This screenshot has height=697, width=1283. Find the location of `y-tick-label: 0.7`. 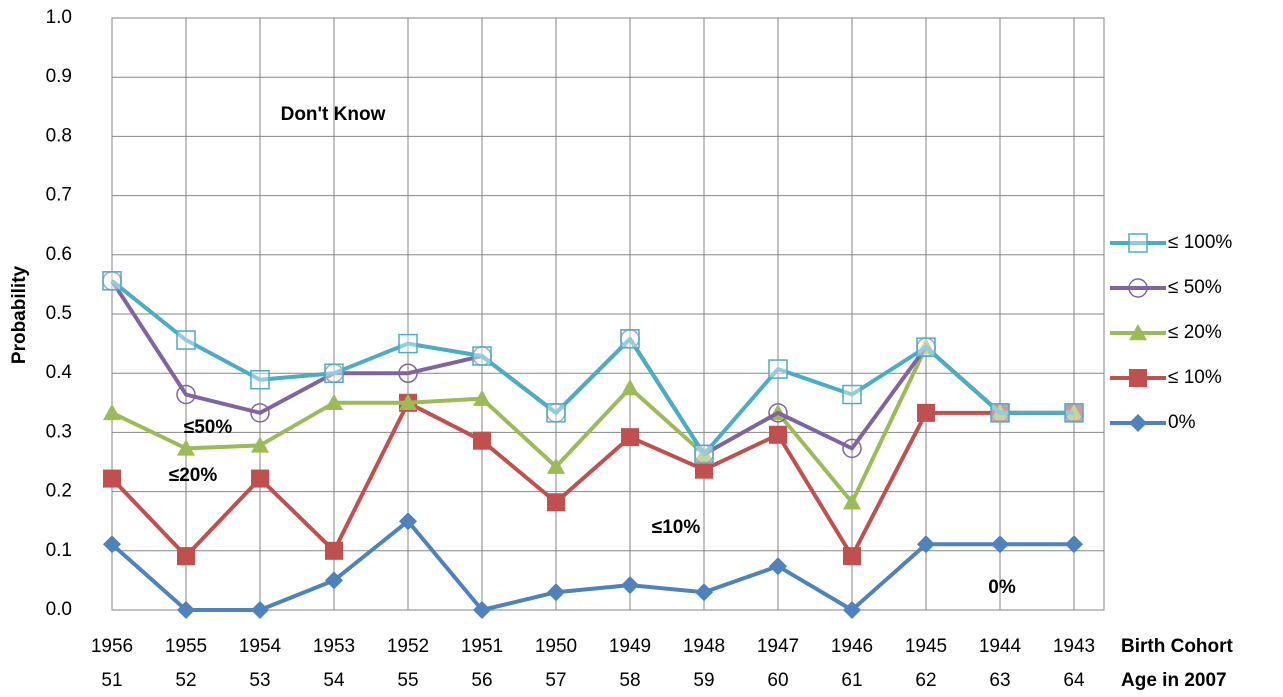

y-tick-label: 0.7 is located at coordinates (59, 195).